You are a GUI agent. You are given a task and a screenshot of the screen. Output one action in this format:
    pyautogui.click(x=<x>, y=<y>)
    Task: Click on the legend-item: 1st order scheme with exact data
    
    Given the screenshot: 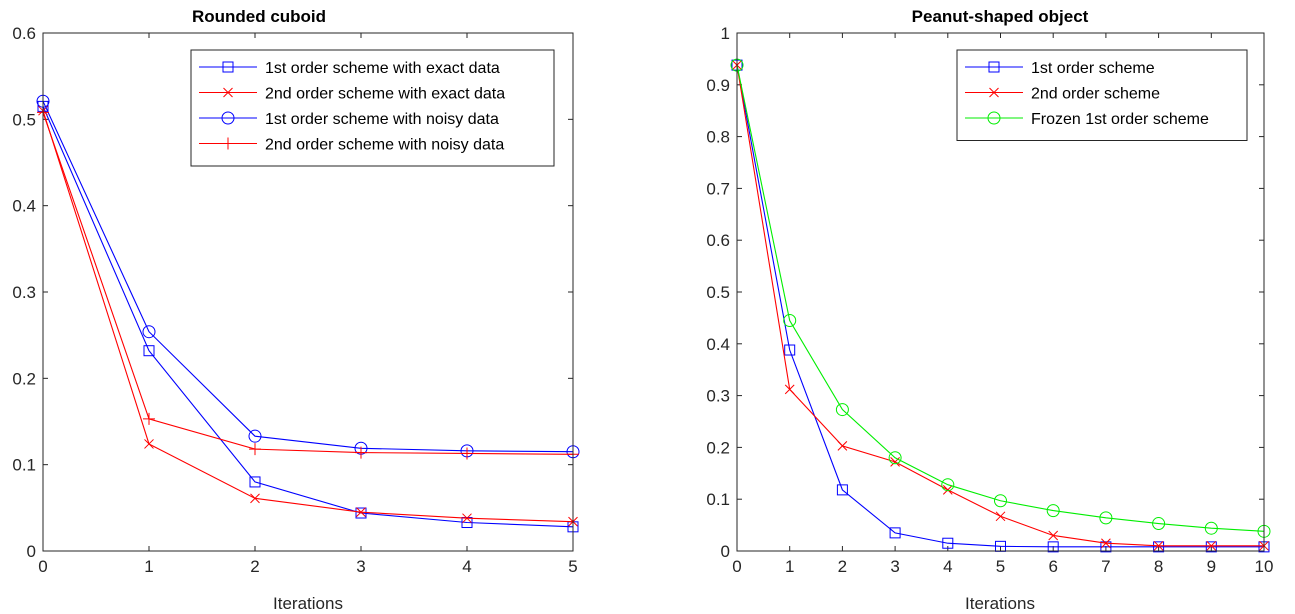 What is the action you would take?
    pyautogui.click(x=349, y=68)
    